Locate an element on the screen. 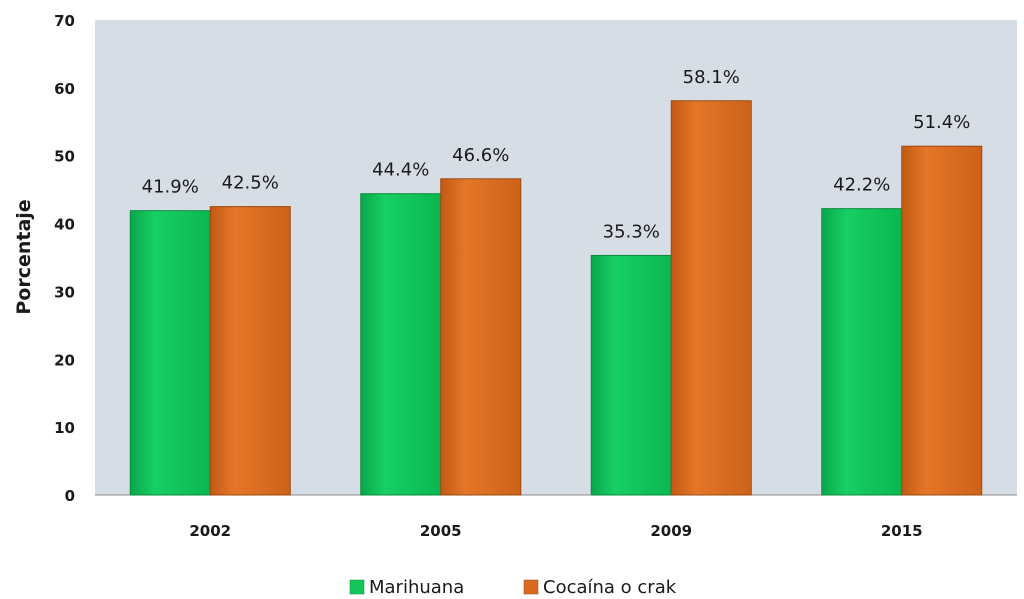  bar-cocaina-2002 is located at coordinates (250, 351).